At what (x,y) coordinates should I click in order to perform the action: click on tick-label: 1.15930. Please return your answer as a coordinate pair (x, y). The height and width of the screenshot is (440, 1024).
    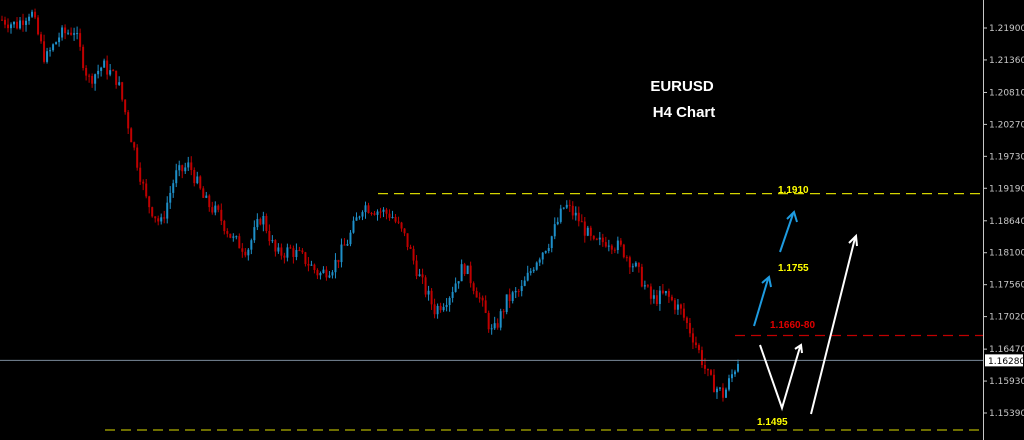
    Looking at the image, I should click on (1006, 382).